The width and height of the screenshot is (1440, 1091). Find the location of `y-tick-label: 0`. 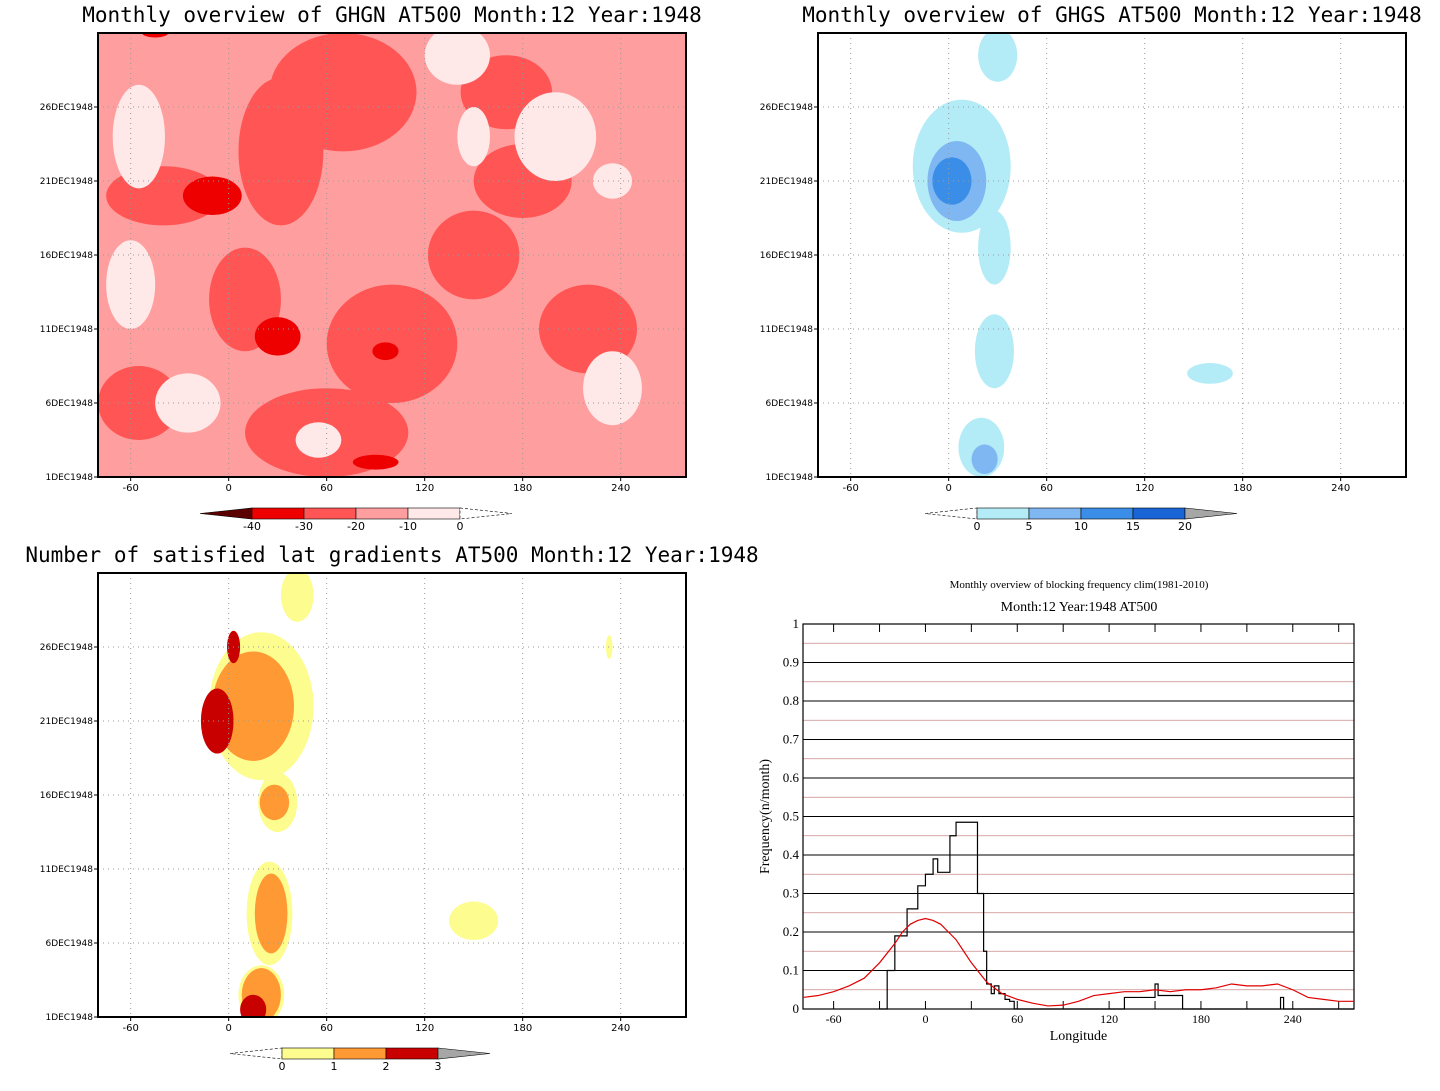

y-tick-label: 0 is located at coordinates (796, 1008).